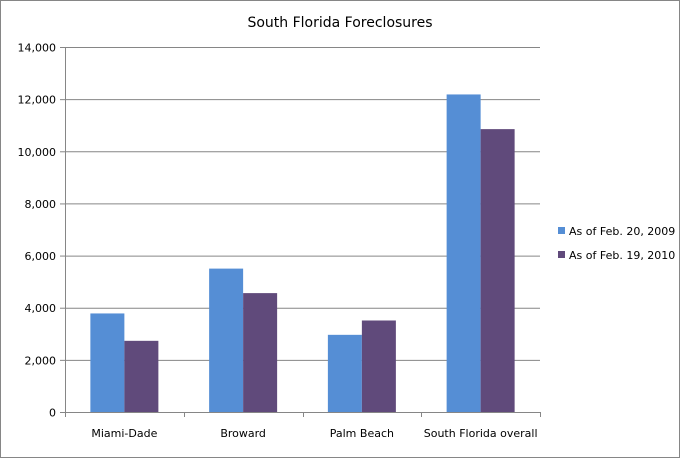 Image resolution: width=680 pixels, height=458 pixels. I want to click on y-tick-label: 0, so click(52, 413).